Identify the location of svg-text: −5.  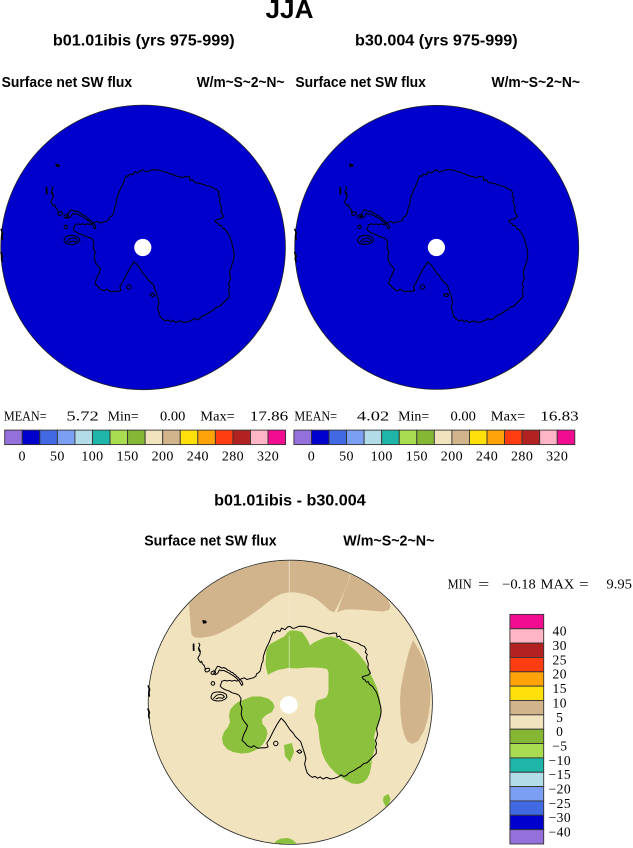
(559, 745).